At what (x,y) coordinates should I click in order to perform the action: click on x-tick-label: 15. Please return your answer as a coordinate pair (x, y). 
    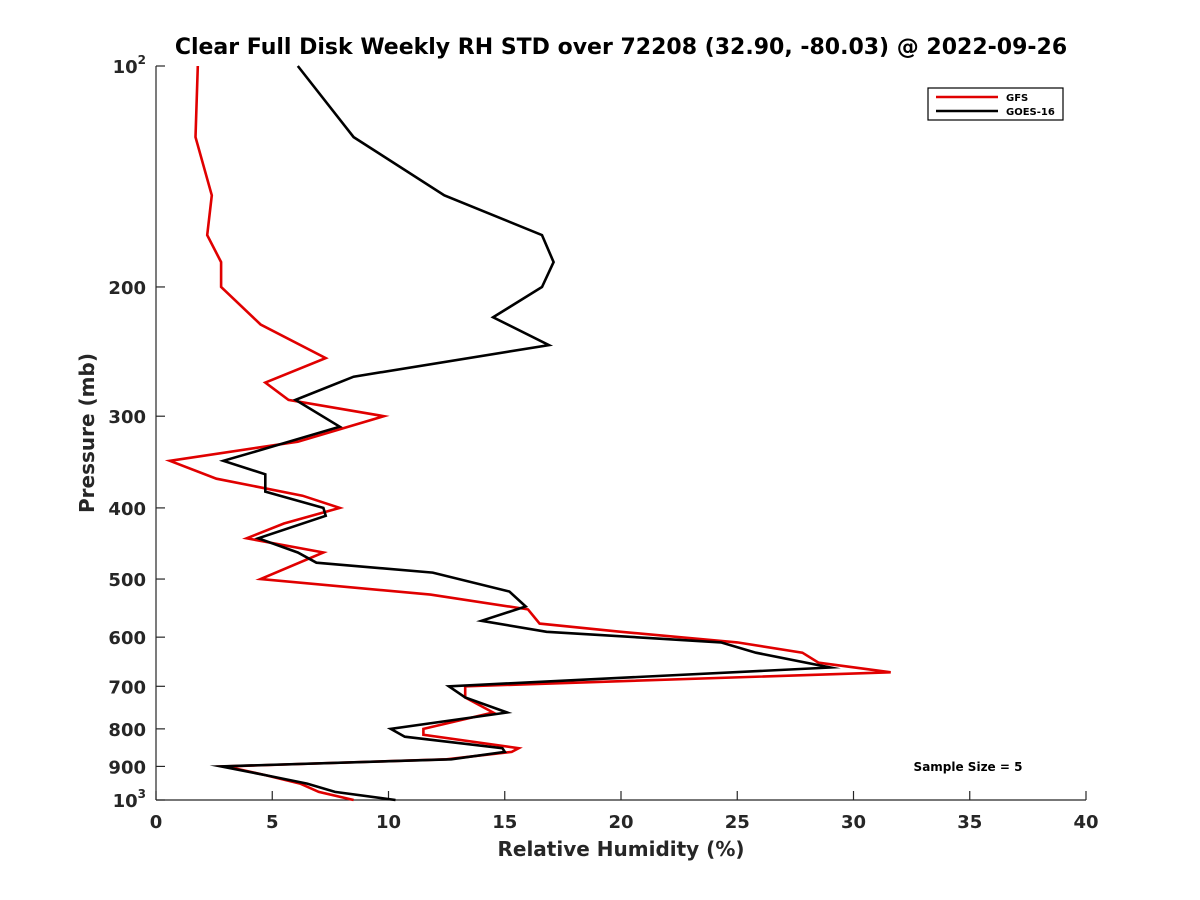
    Looking at the image, I should click on (504, 822).